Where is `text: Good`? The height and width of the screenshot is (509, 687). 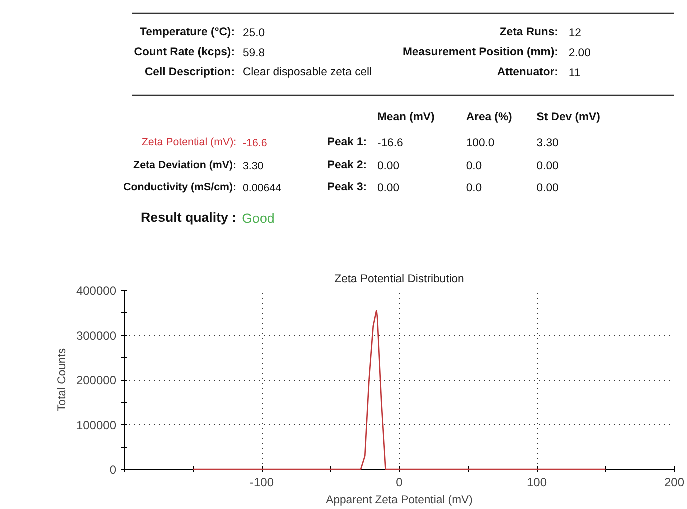
text: Good is located at coordinates (258, 218).